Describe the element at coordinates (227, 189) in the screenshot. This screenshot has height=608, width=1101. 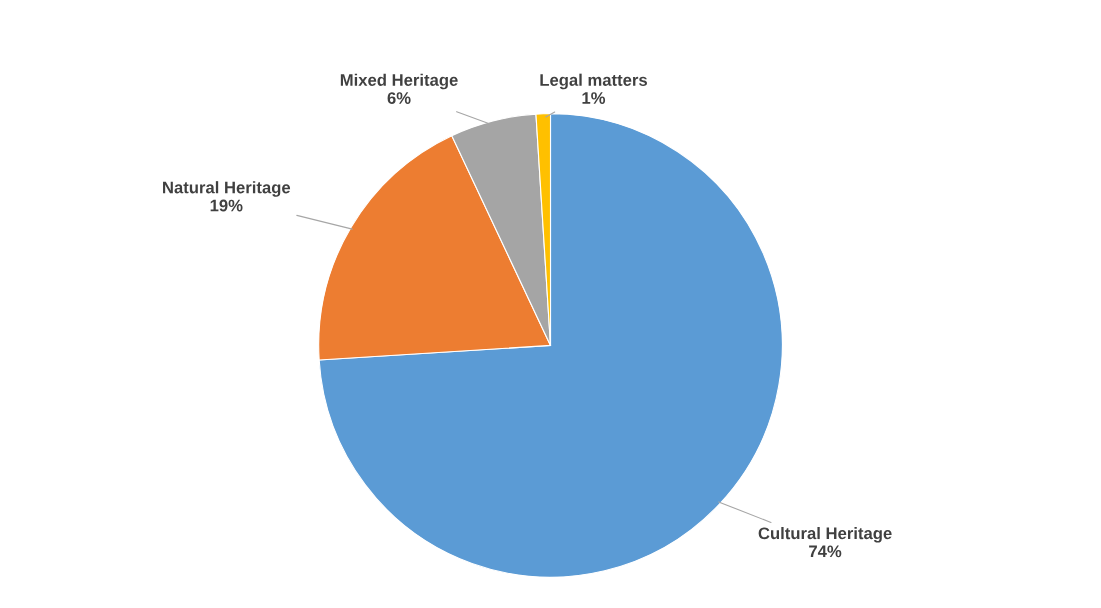
I see `slice-label: Natural Heritage` at that location.